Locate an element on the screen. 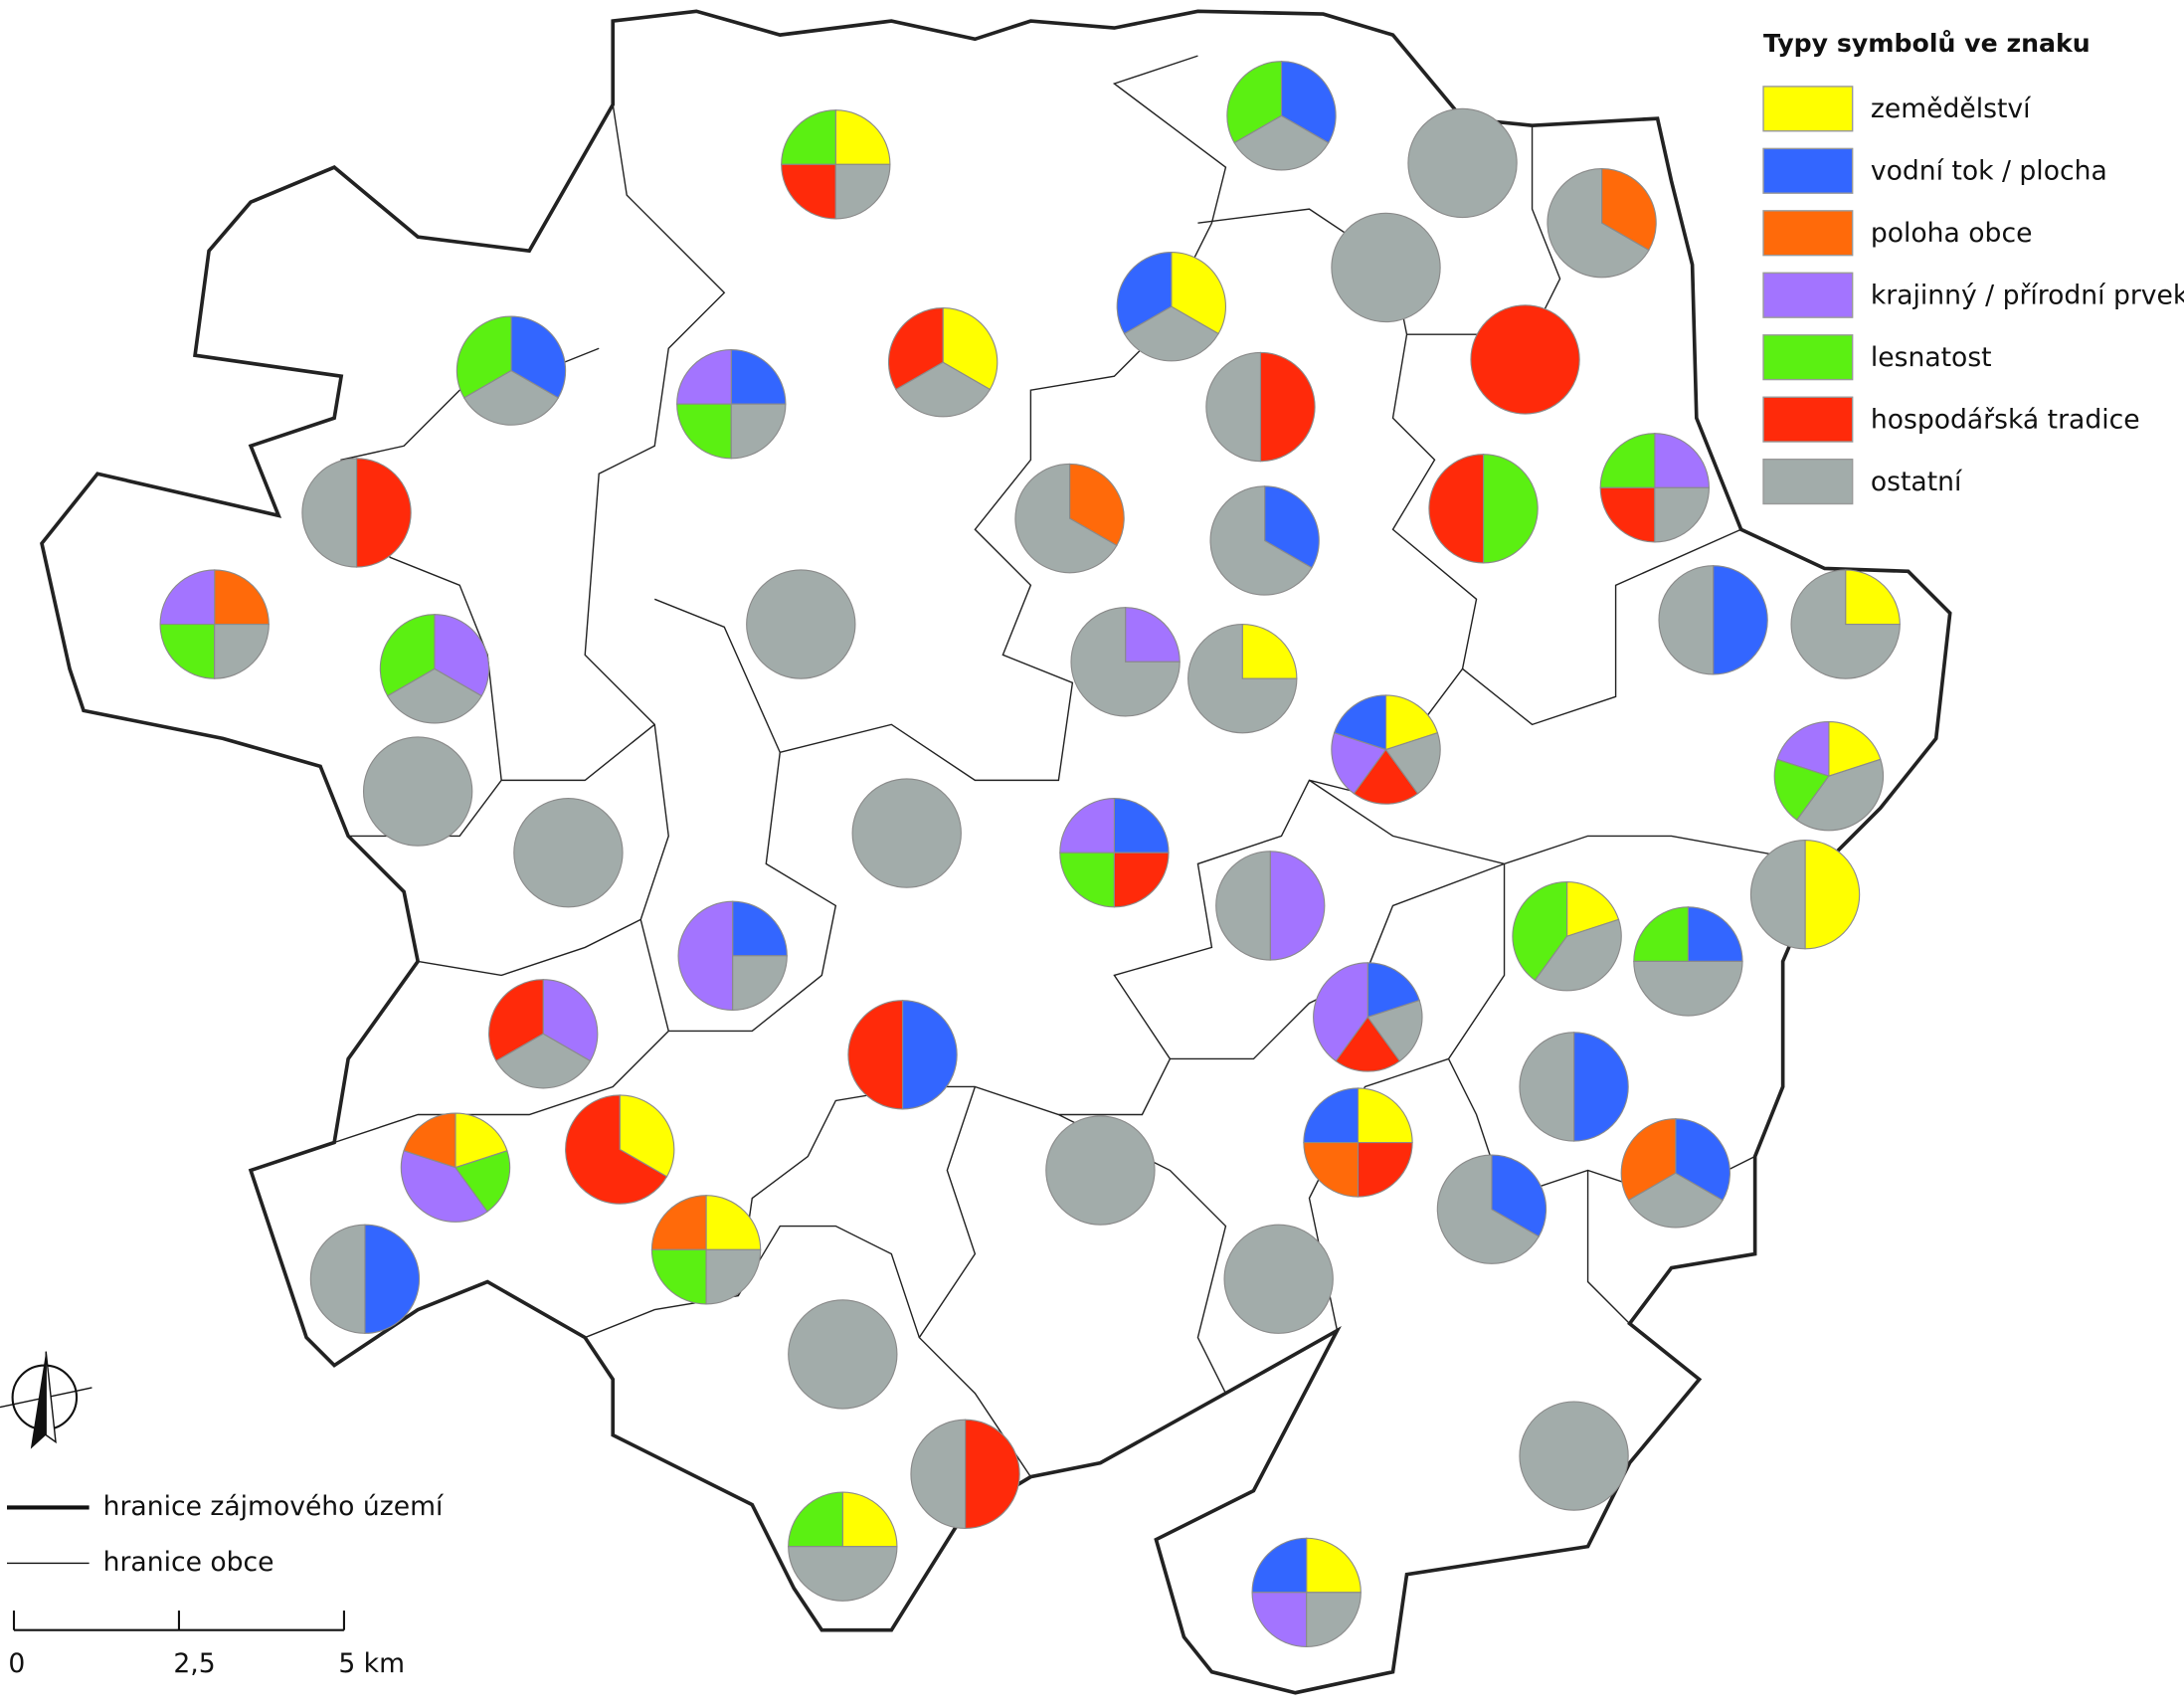  legend-label: vodní tok / plocha is located at coordinates (1989, 171).